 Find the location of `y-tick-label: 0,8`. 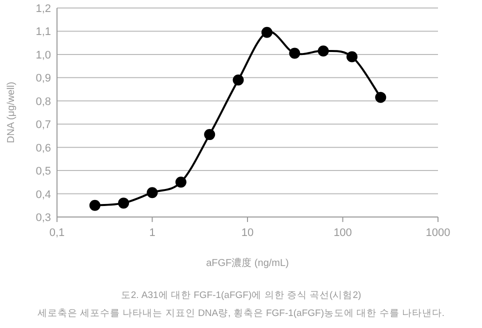

y-tick-label: 0,8 is located at coordinates (43, 102).